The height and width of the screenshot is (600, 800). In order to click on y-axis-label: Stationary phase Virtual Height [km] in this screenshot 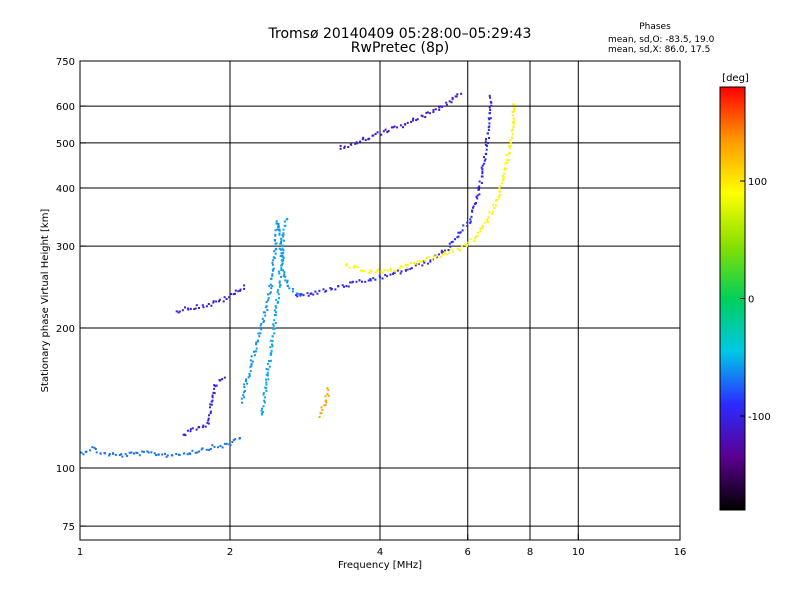, I will do `click(45, 301)`.